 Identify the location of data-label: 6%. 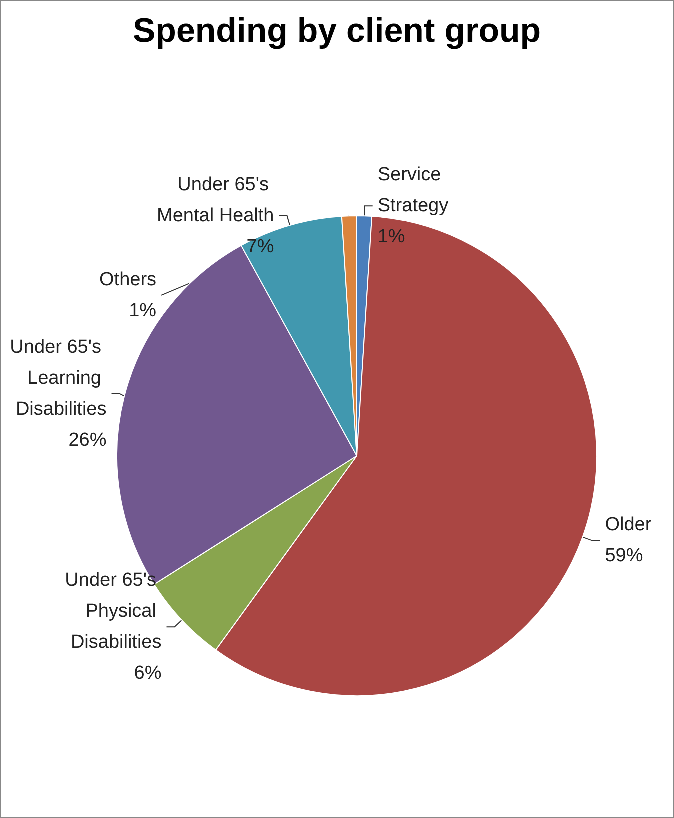
(148, 673).